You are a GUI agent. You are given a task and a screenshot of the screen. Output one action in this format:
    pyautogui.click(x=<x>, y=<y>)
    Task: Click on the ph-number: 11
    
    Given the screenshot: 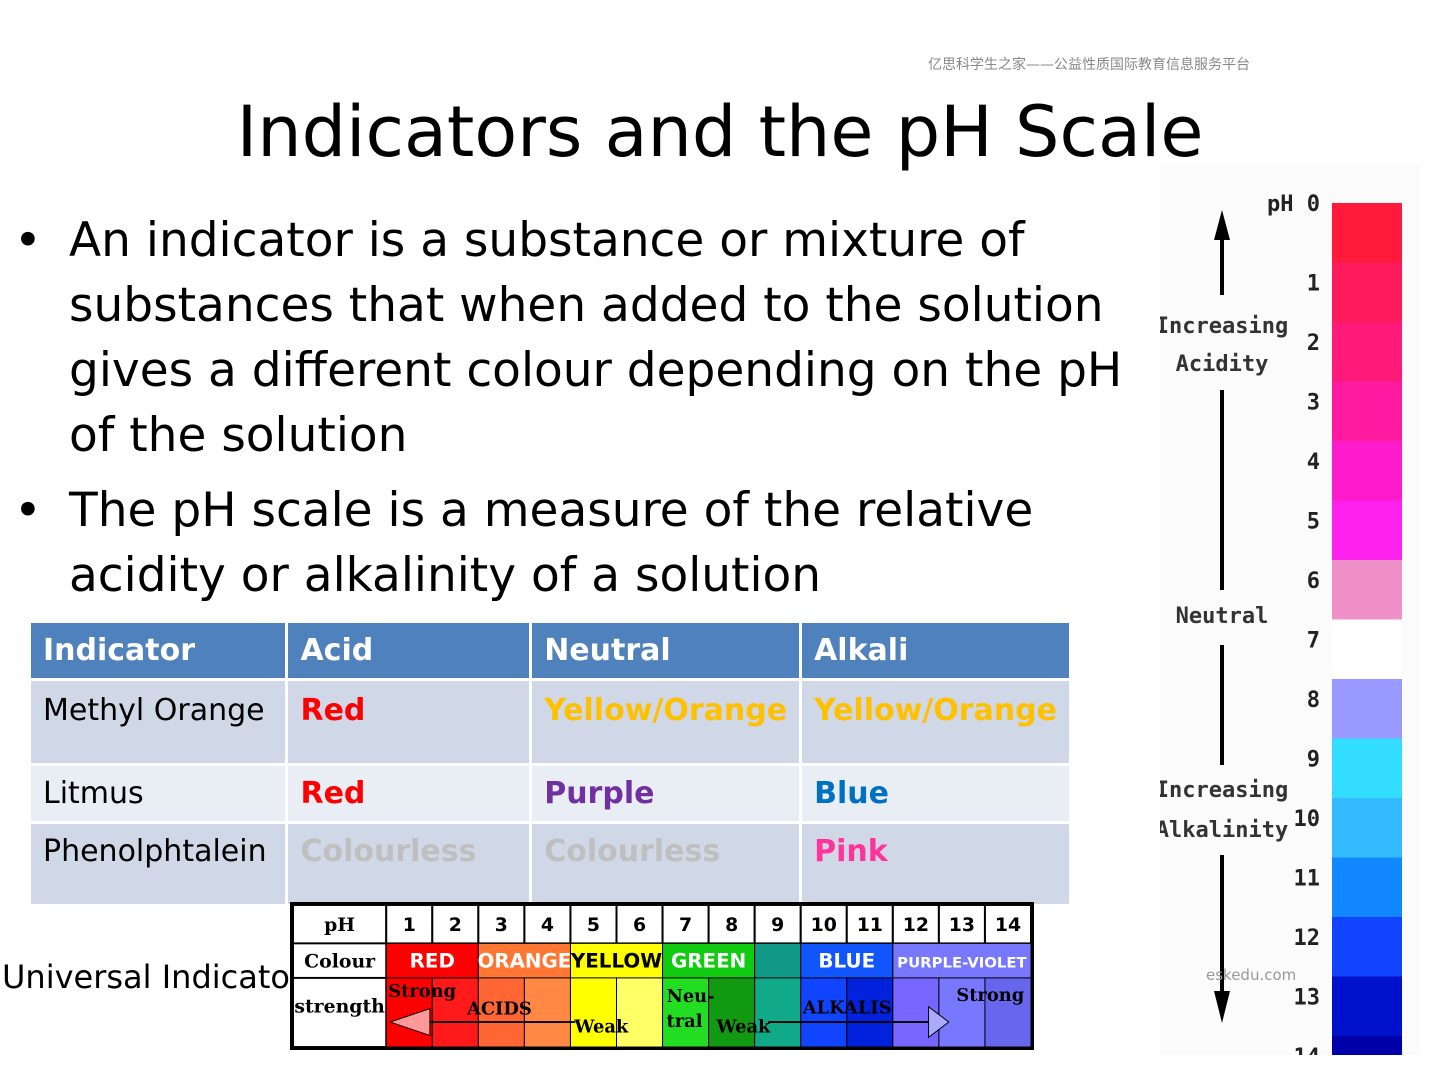 What is the action you would take?
    pyautogui.click(x=870, y=925)
    